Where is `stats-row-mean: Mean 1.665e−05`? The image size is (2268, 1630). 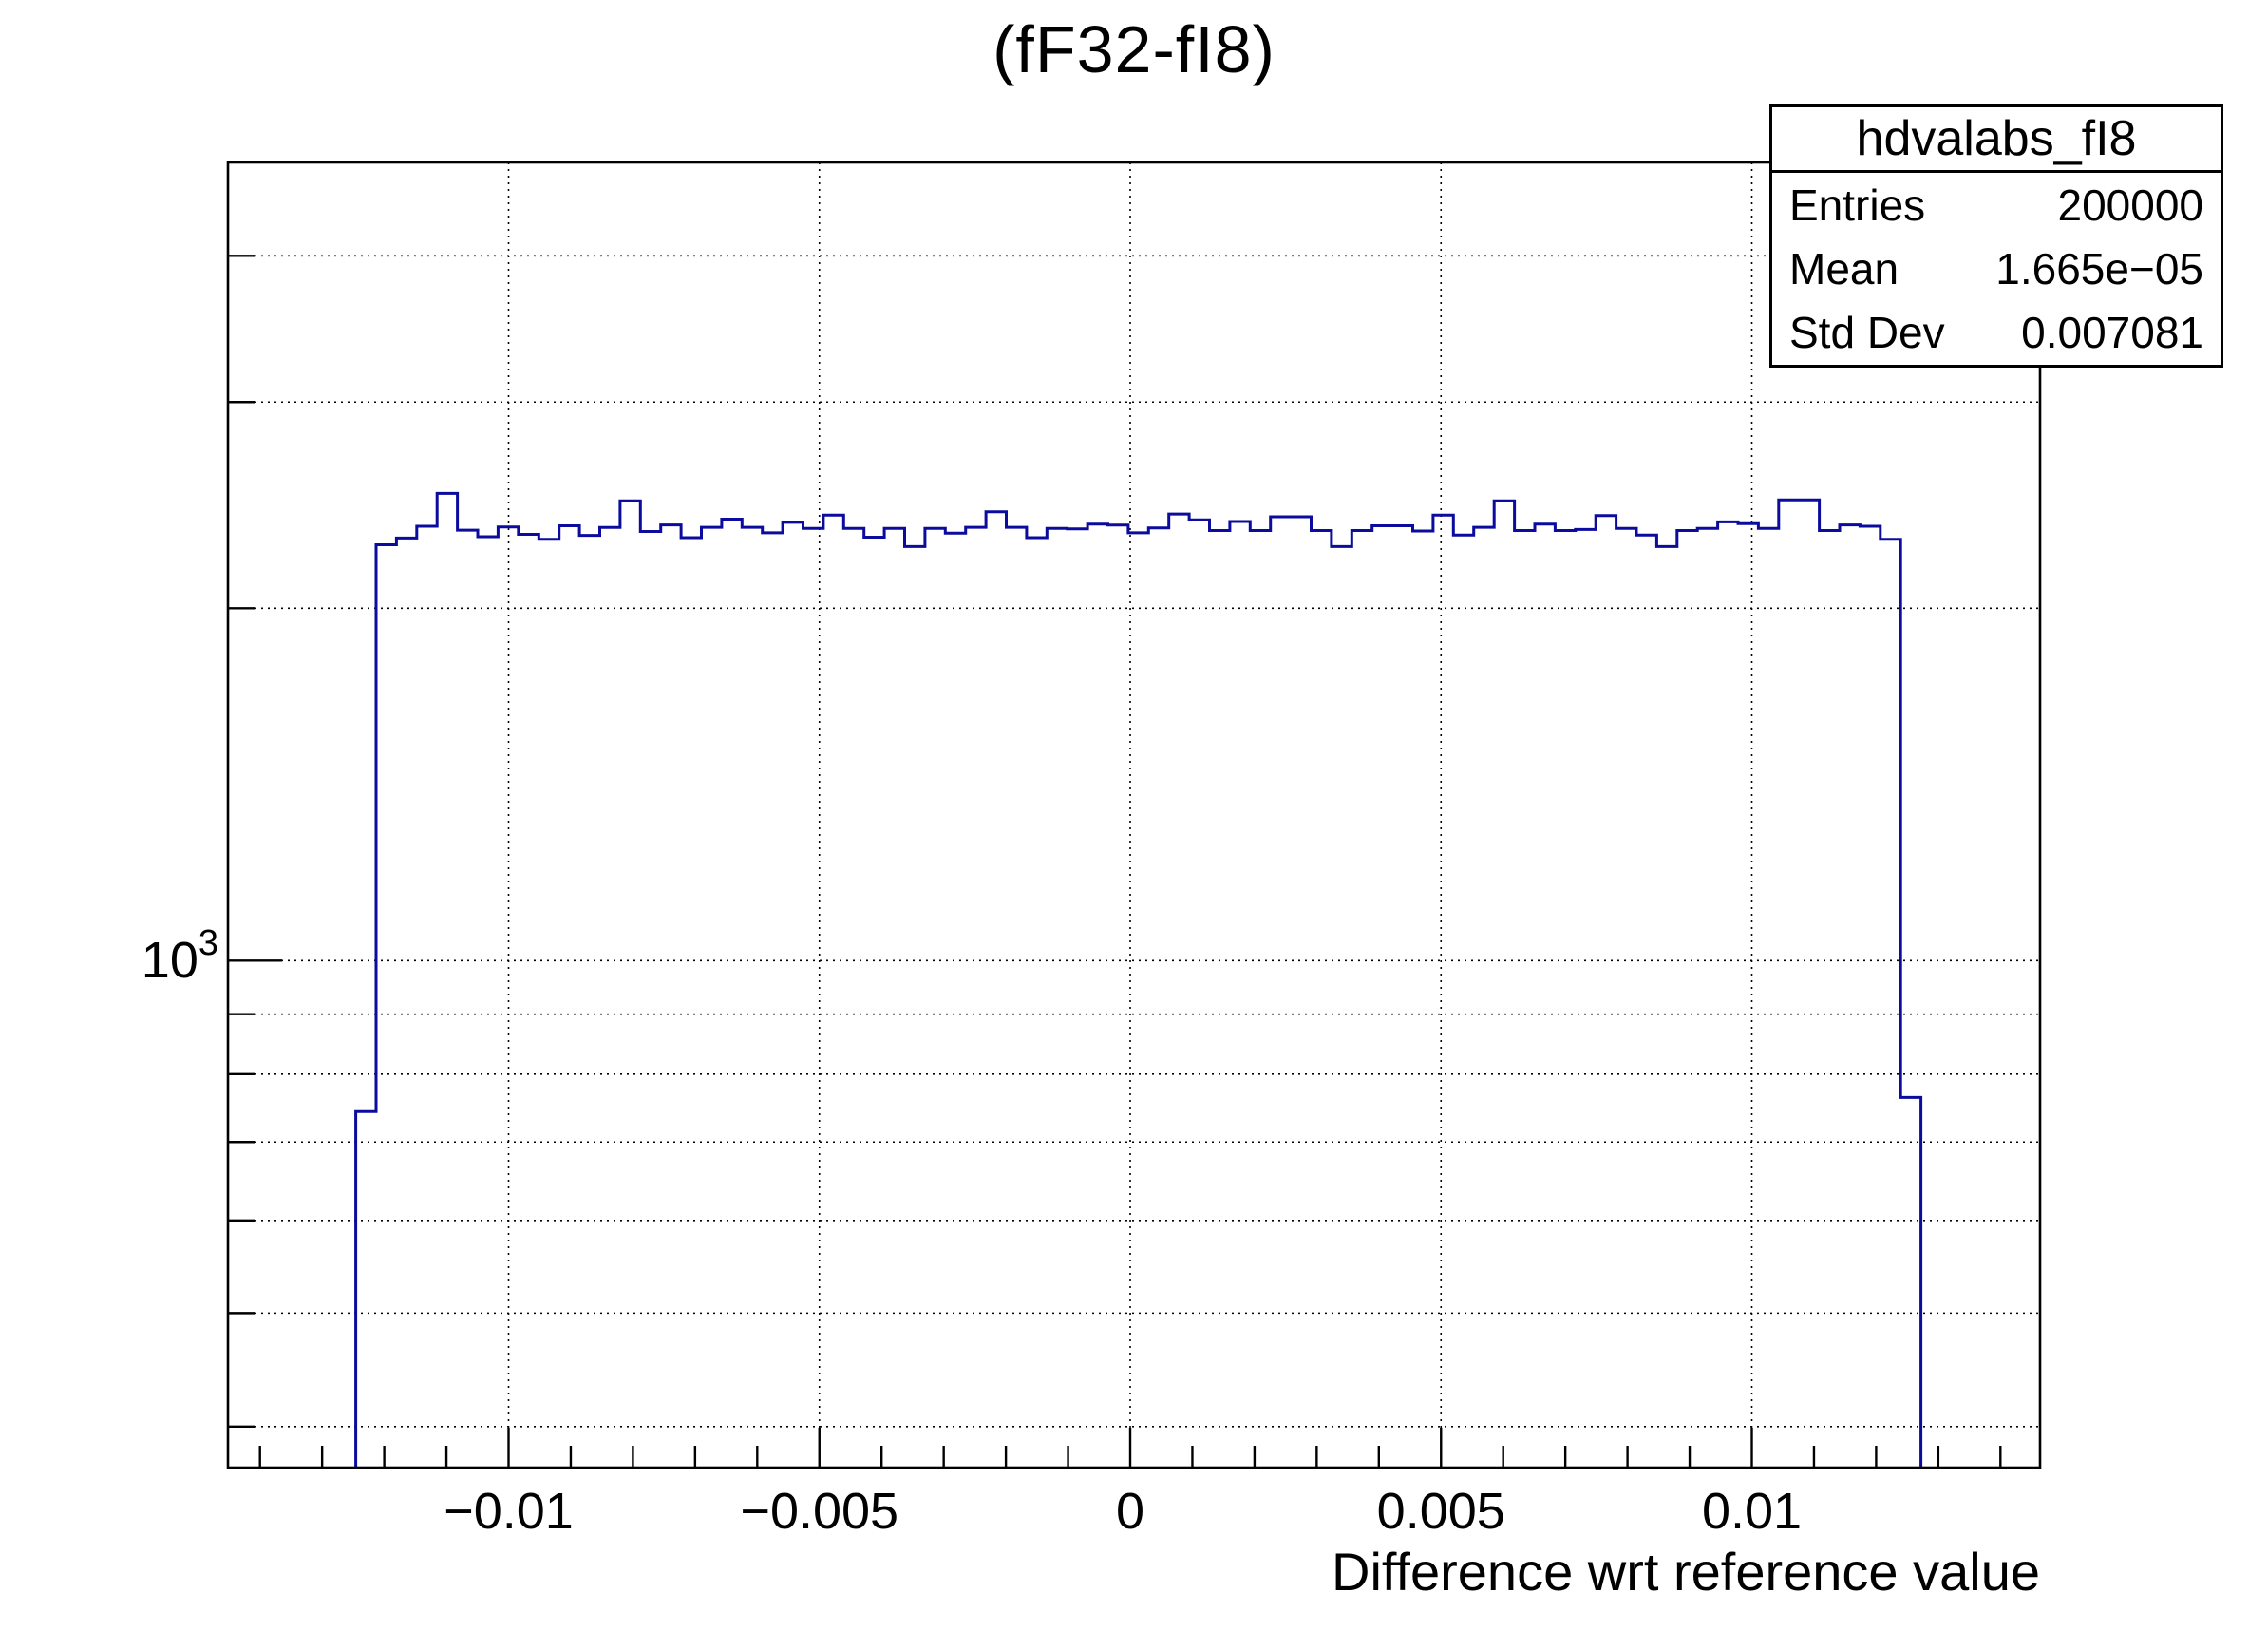
stats-row-mean: Mean 1.665e−05 is located at coordinates (1997, 268).